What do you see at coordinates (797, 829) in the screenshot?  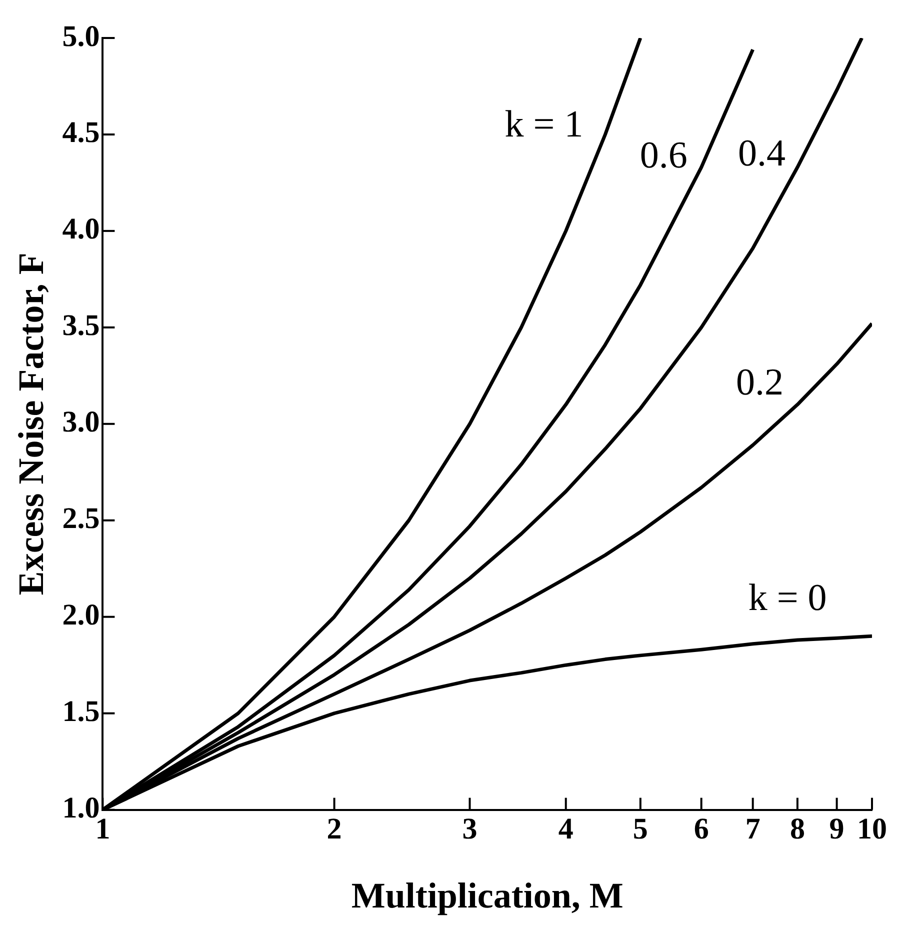 I see `x-tick-label: 8` at bounding box center [797, 829].